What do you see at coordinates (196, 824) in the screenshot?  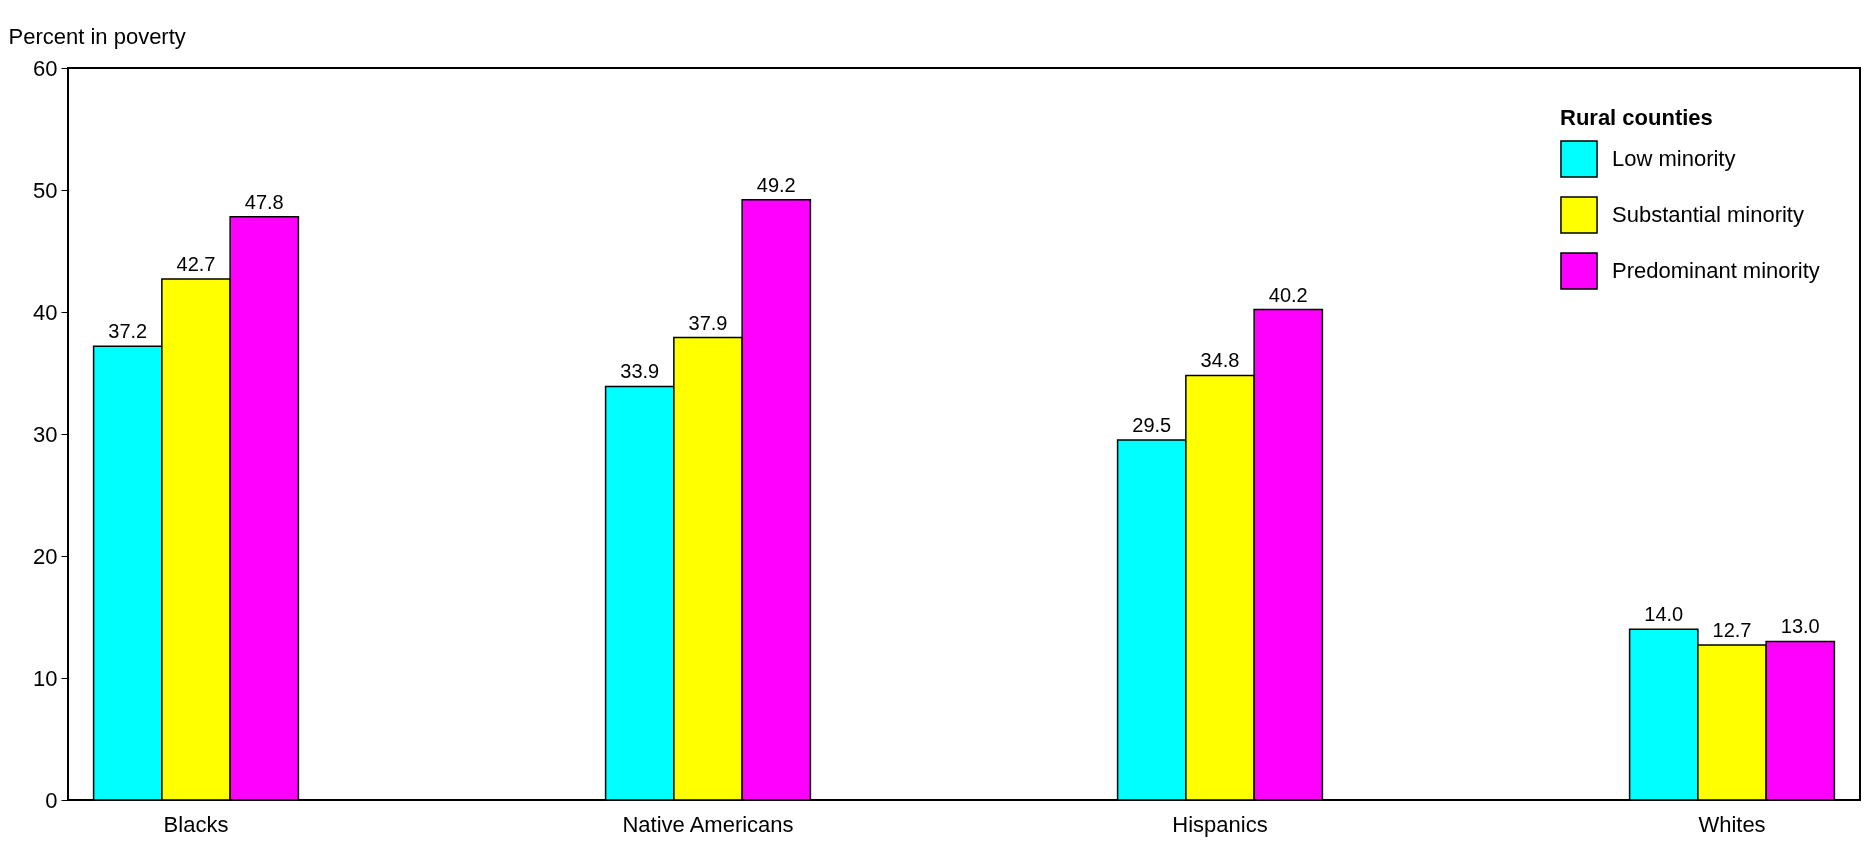 I see `x-tick-label: Blacks` at bounding box center [196, 824].